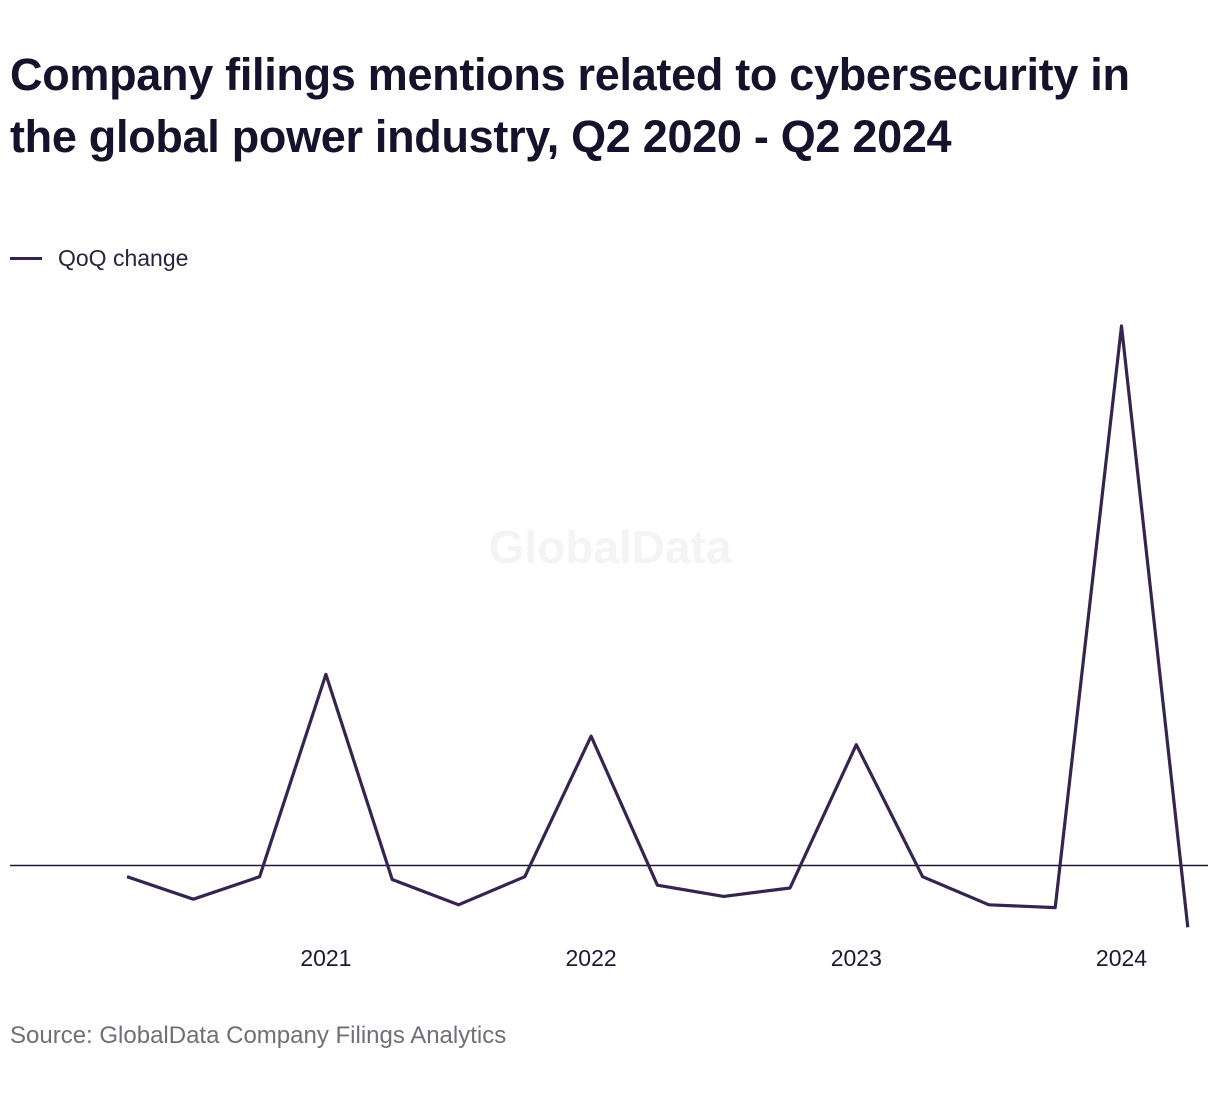 The height and width of the screenshot is (1096, 1220). What do you see at coordinates (1121, 958) in the screenshot?
I see `x-tick-label-2024: 2024` at bounding box center [1121, 958].